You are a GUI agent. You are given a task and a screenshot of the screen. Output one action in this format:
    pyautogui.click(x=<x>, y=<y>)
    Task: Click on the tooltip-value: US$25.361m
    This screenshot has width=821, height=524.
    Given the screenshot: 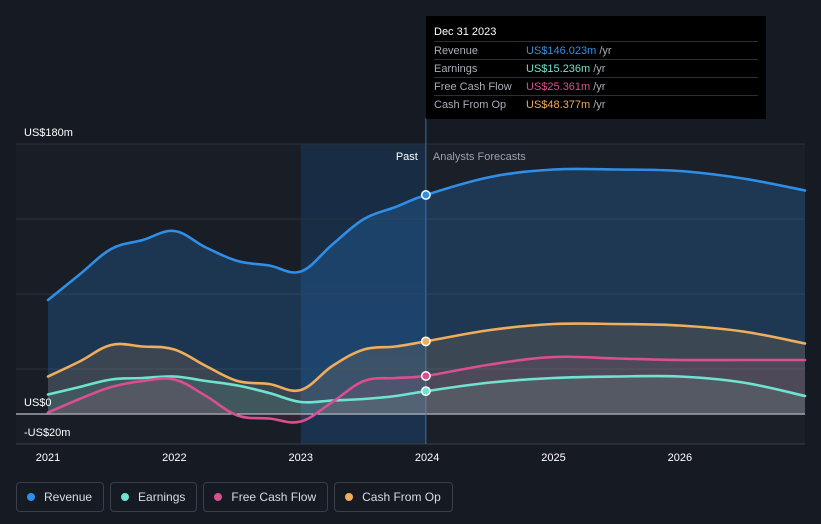 What is the action you would take?
    pyautogui.click(x=558, y=86)
    